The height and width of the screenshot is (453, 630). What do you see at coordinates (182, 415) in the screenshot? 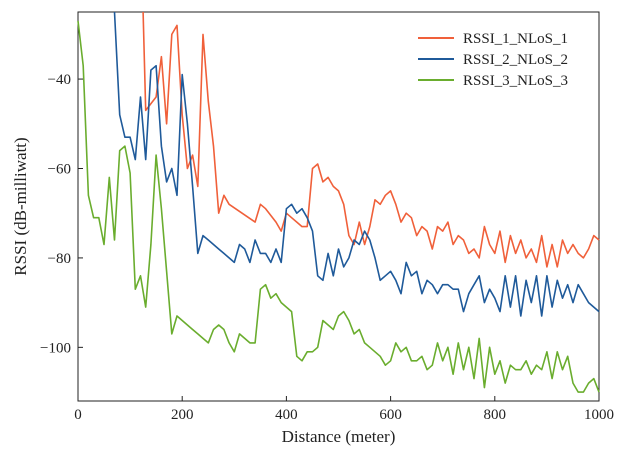
I see `x-tick-label: 200` at bounding box center [182, 415].